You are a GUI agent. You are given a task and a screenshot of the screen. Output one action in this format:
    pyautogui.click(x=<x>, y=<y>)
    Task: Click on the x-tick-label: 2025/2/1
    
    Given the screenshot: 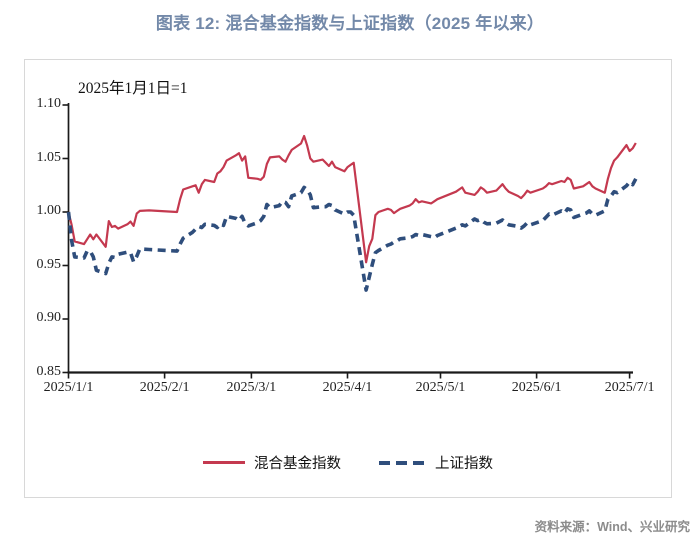 What is the action you would take?
    pyautogui.click(x=164, y=387)
    